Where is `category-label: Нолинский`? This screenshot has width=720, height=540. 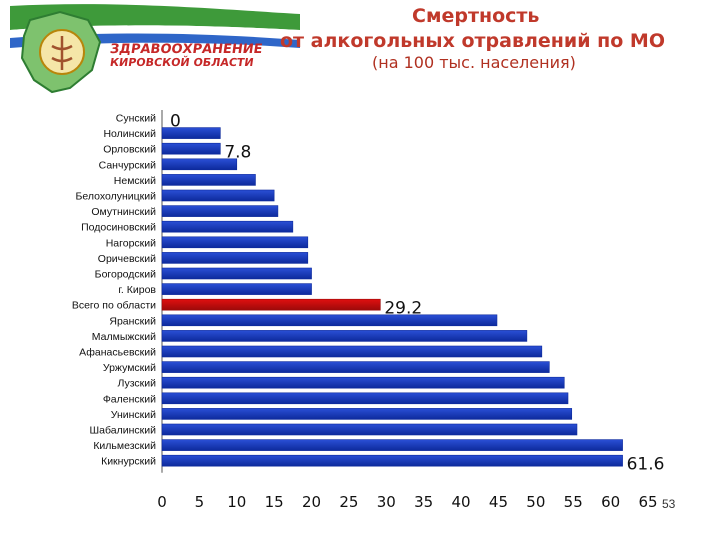
category-label: Нолинский is located at coordinates (129, 134).